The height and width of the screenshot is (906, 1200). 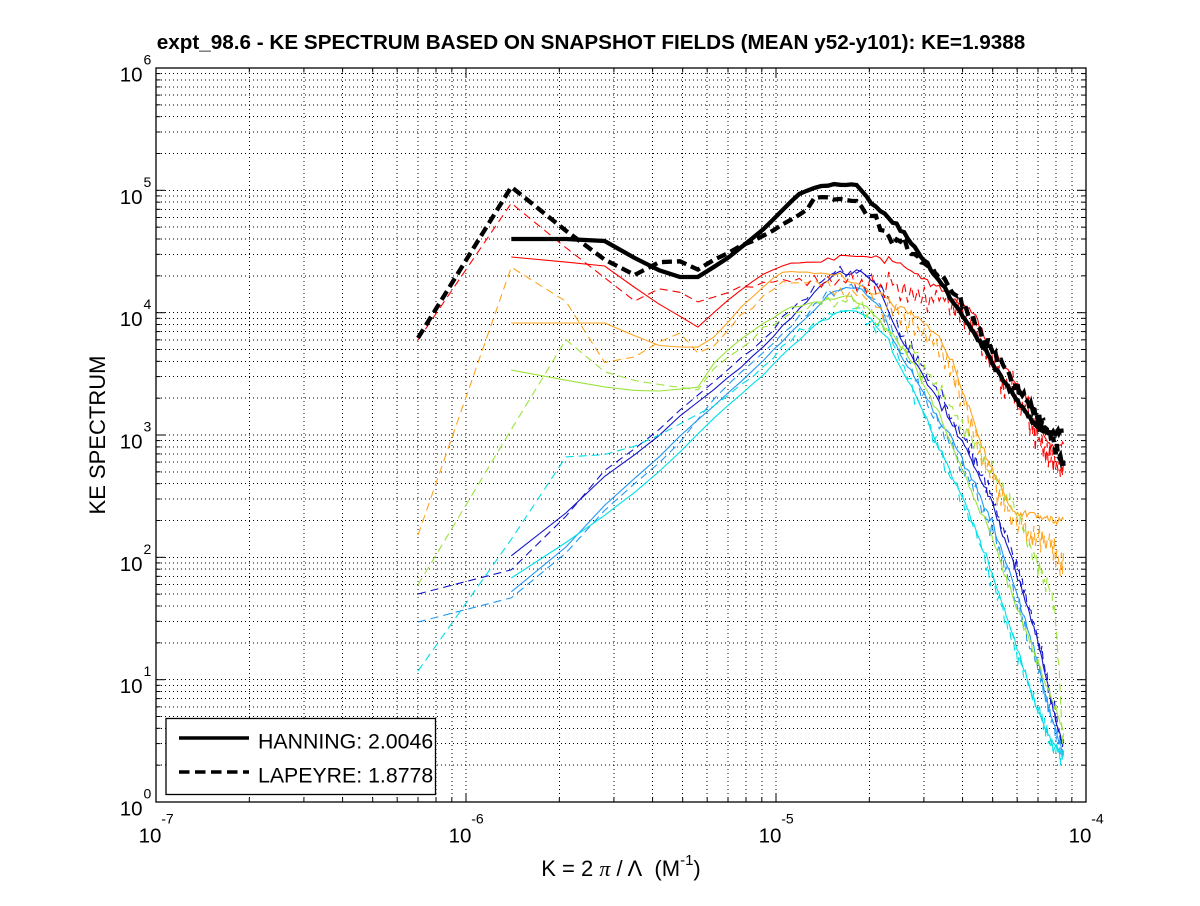 I want to click on svg-text: 5, so click(x=148, y=182).